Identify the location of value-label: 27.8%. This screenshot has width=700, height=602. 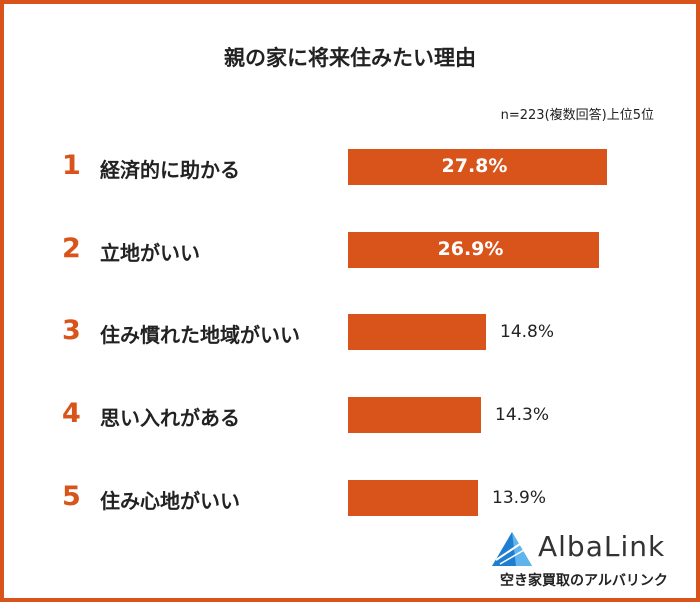
(474, 166).